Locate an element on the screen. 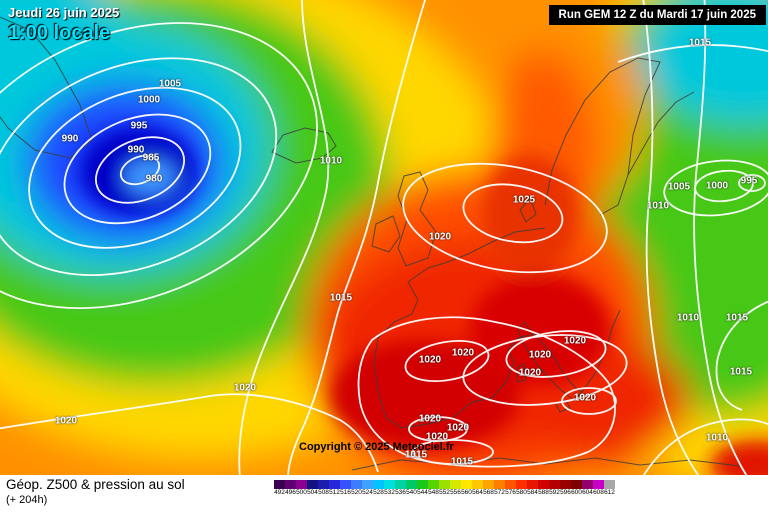 The width and height of the screenshot is (768, 512). legend-column: 512 is located at coordinates (334, 488).